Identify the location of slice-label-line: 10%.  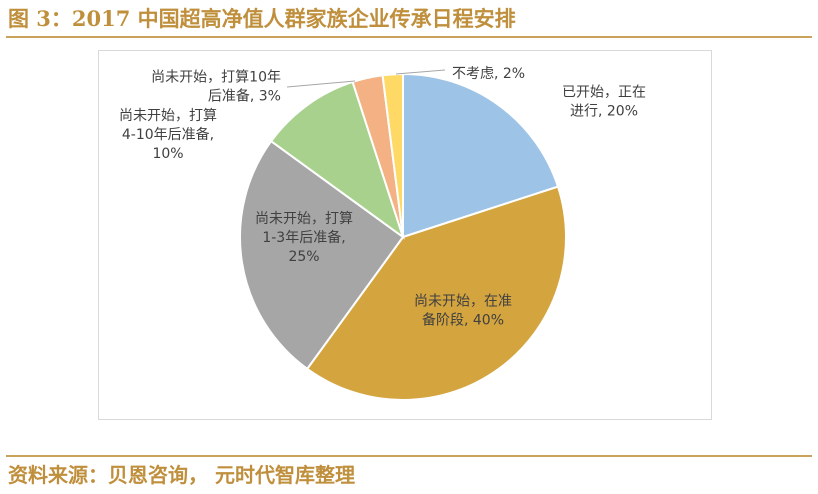
(167, 154).